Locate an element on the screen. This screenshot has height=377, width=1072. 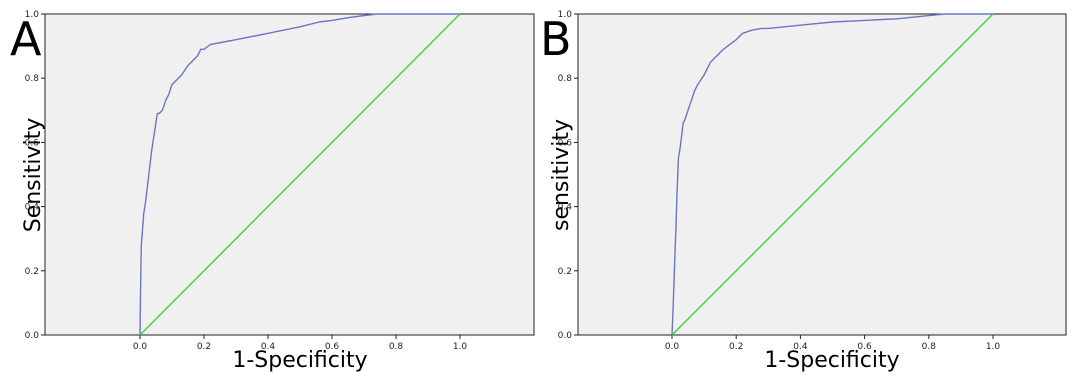
panel-letter: B is located at coordinates (556, 39).